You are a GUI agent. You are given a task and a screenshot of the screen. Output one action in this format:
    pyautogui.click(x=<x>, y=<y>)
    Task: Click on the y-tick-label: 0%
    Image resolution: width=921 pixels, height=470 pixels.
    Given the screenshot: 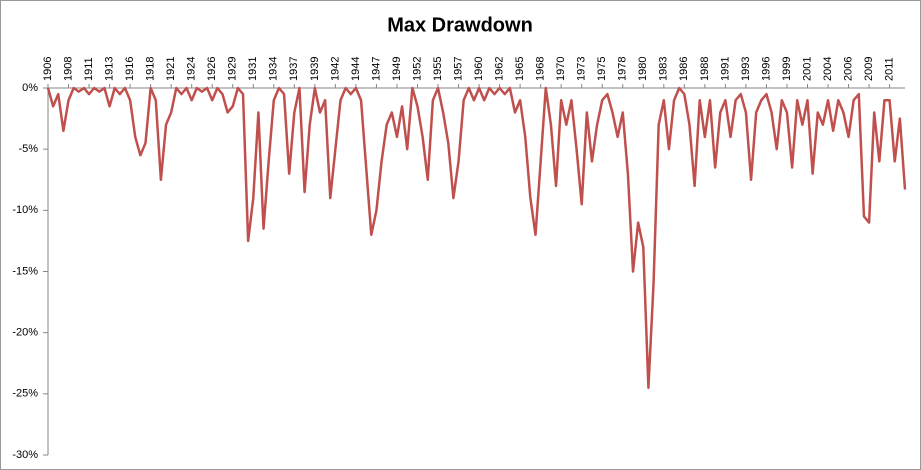 What is the action you would take?
    pyautogui.click(x=30, y=88)
    